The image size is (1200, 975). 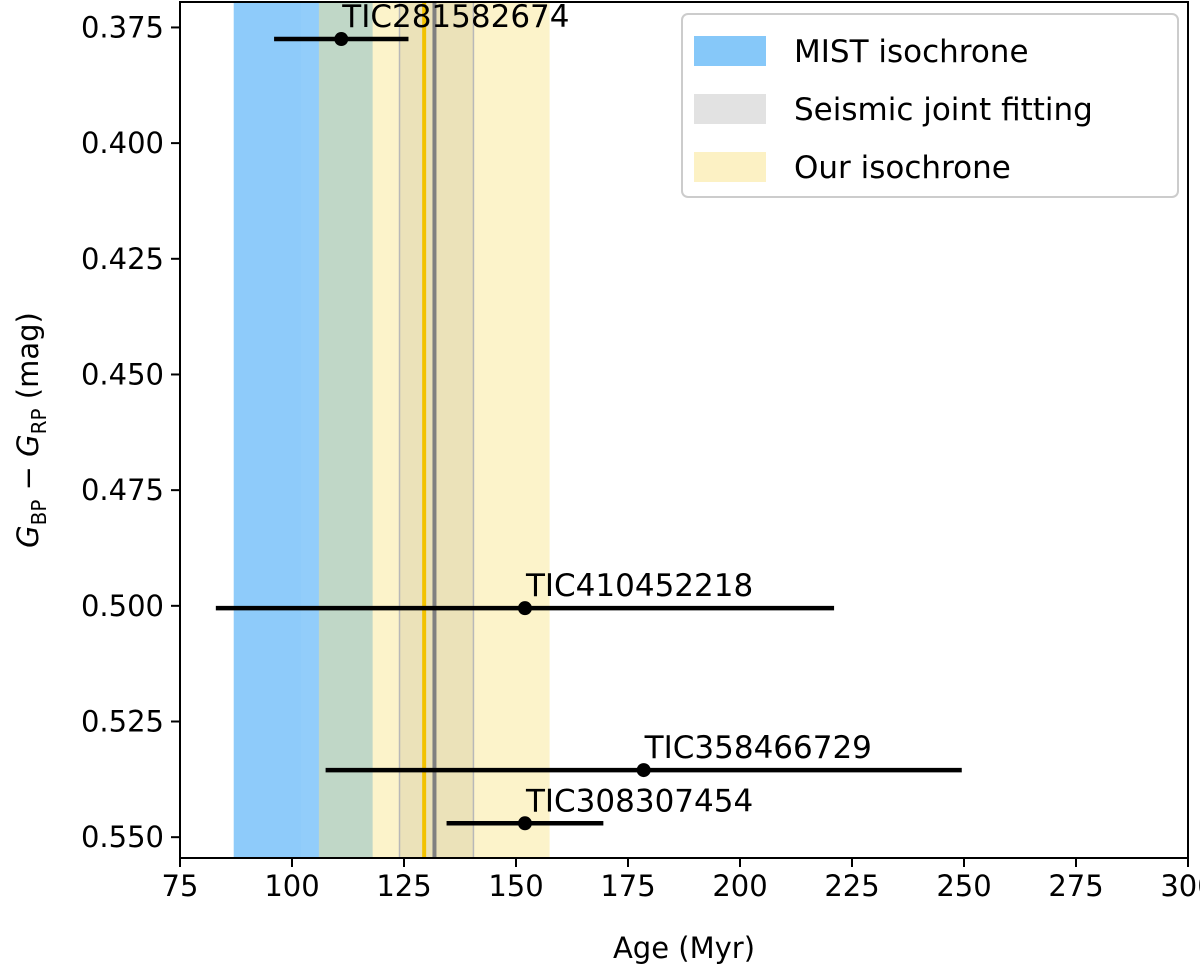 What do you see at coordinates (28, 445) in the screenshot?
I see `y-axis-label-g2: G` at bounding box center [28, 445].